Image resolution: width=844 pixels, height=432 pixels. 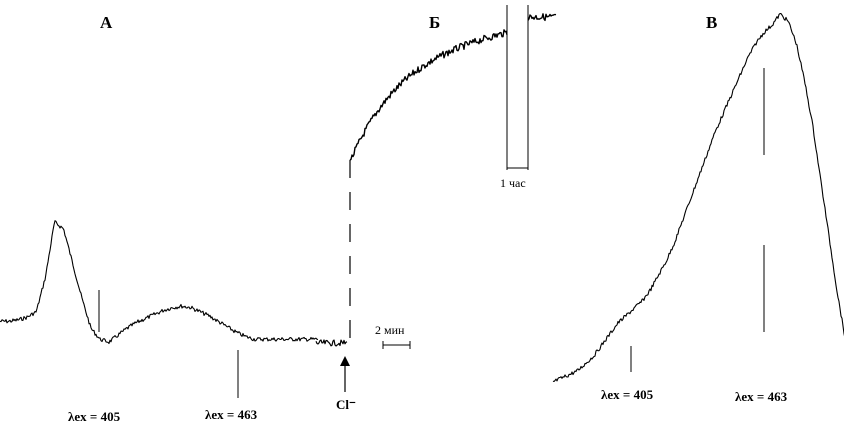 I want to click on panel-b-arrow-head, so click(x=345, y=361).